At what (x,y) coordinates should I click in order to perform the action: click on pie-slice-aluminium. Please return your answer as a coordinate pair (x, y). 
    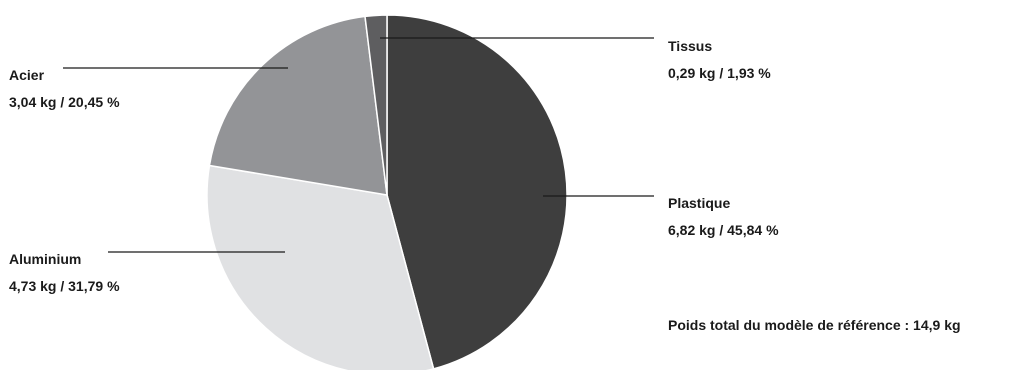
    Looking at the image, I should click on (320, 267).